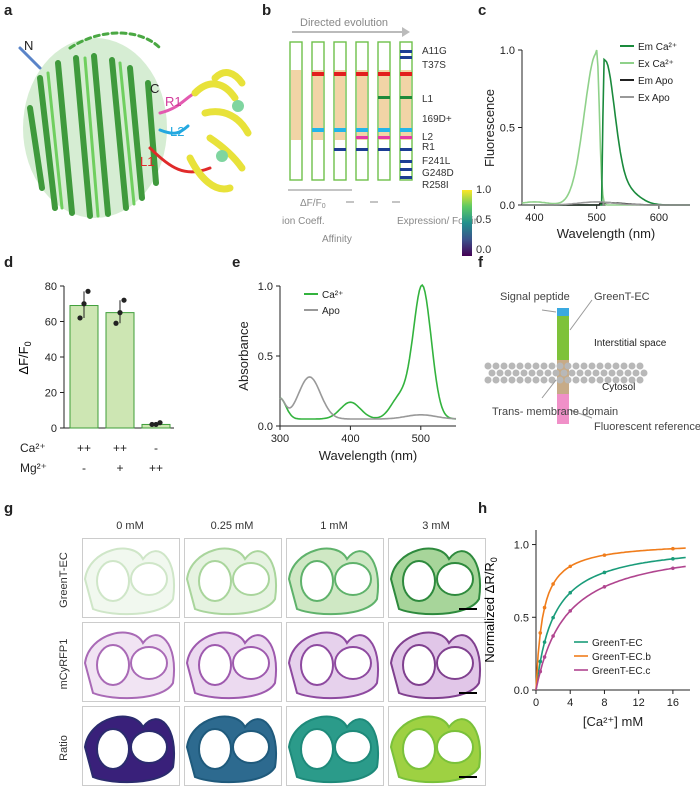  Describe the element at coordinates (303, 221) in the screenshot. I see `label-extinction: Extinction Coeff.` at that location.